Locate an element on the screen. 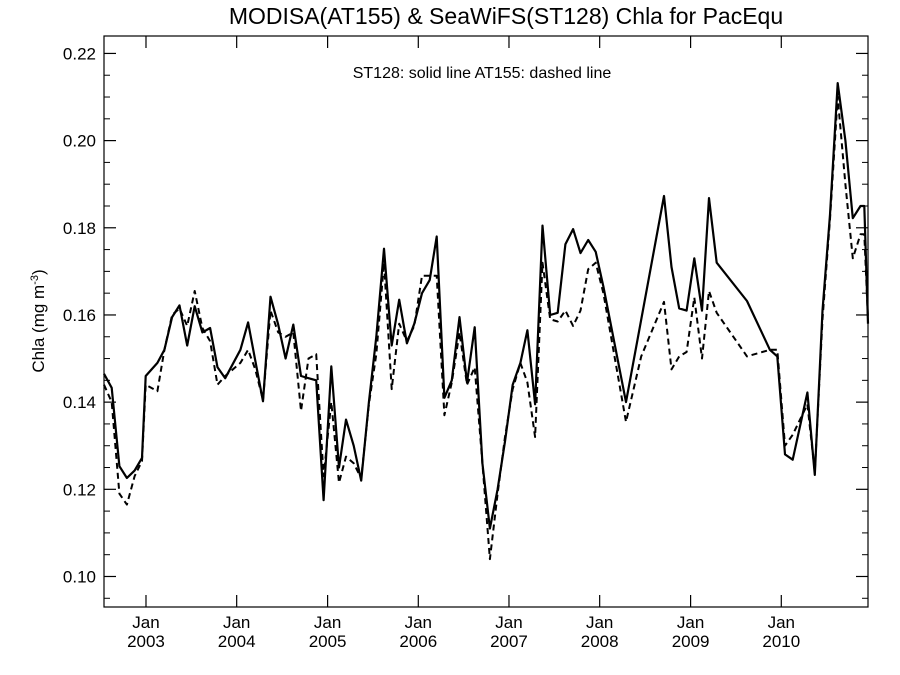 This screenshot has width=900, height=675. y-axis-label-close: ) is located at coordinates (38, 272).